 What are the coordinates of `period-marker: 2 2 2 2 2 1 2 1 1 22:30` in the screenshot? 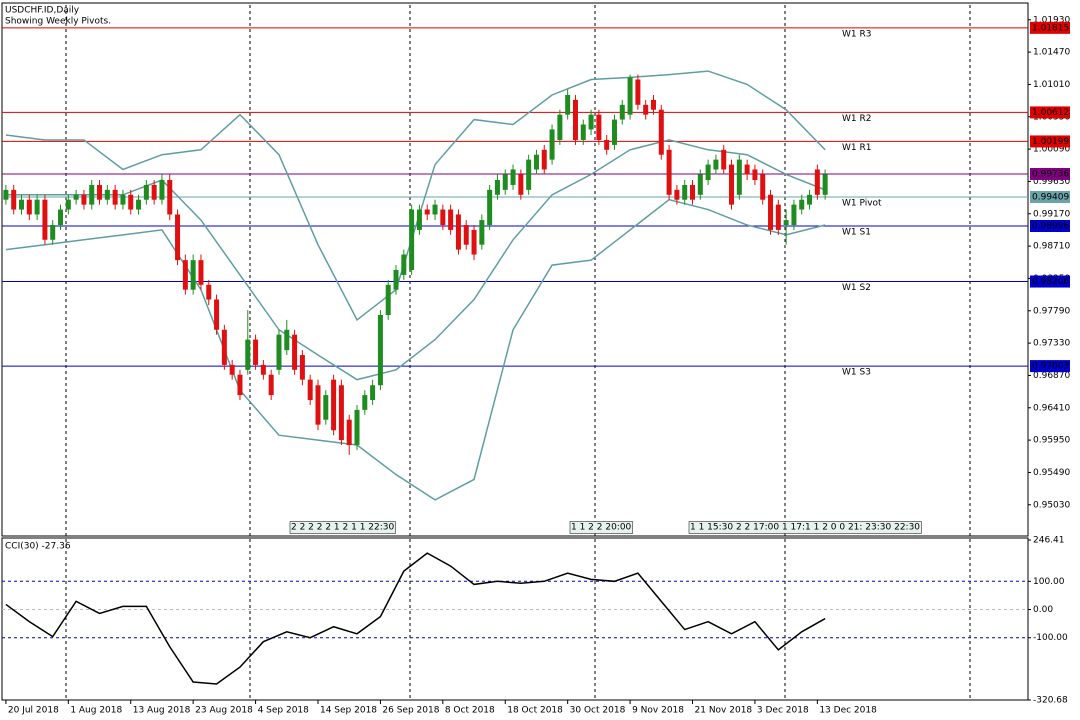 It's located at (342, 528).